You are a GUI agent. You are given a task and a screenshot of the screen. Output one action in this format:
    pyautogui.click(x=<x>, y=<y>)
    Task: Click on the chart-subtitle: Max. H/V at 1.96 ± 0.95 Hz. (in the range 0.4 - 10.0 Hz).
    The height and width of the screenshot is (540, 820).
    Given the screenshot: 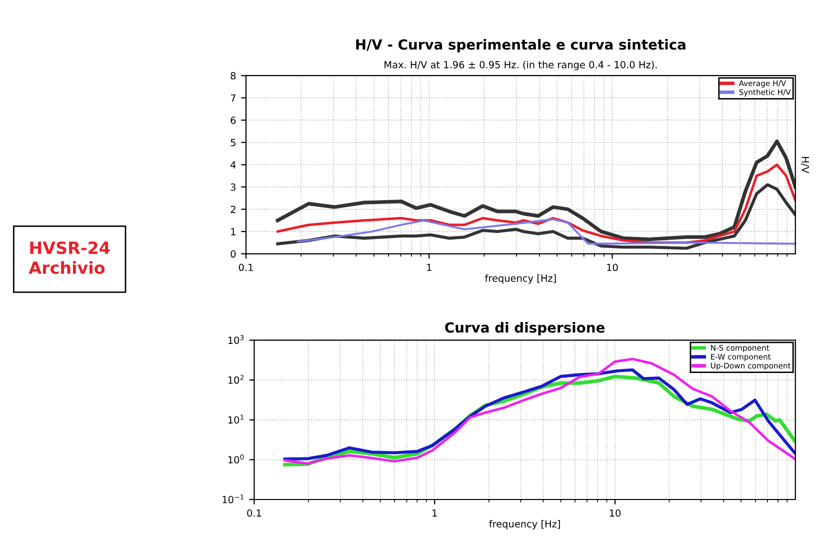 What is the action you would take?
    pyautogui.click(x=520, y=65)
    